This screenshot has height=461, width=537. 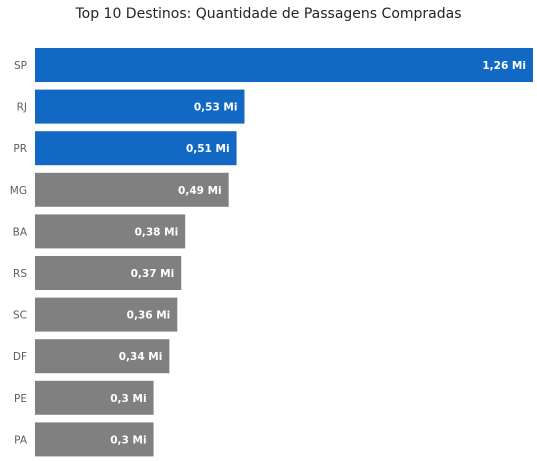 I want to click on category-label-rj: RJ, so click(x=22, y=108).